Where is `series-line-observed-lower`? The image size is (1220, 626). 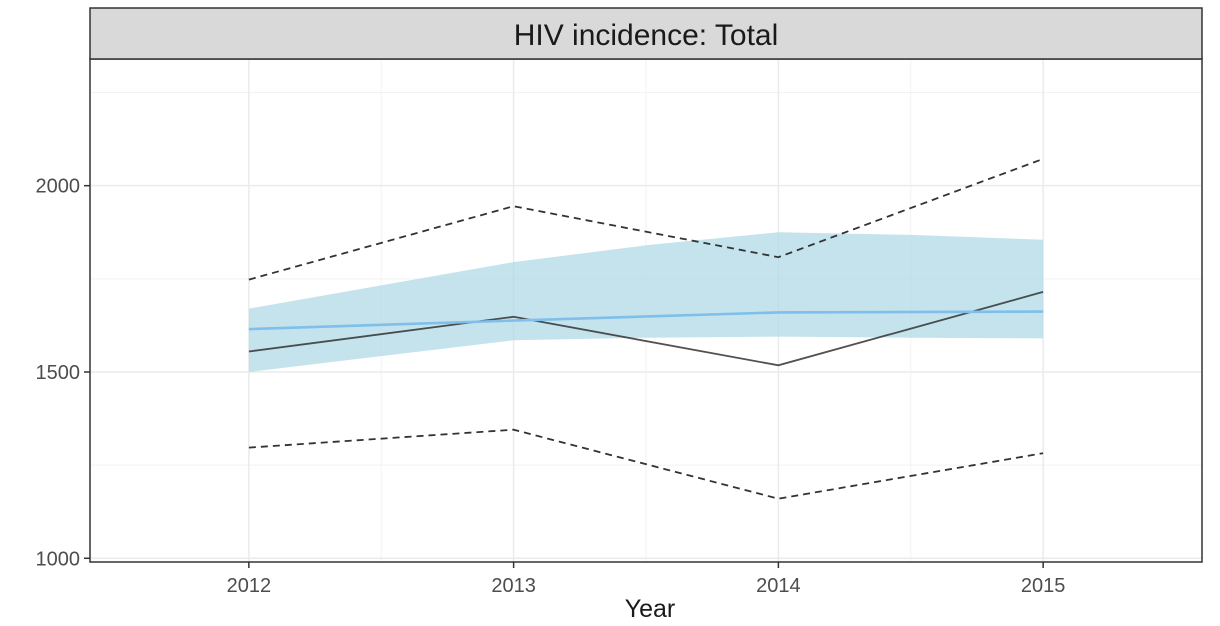 series-line-observed-lower is located at coordinates (646, 464).